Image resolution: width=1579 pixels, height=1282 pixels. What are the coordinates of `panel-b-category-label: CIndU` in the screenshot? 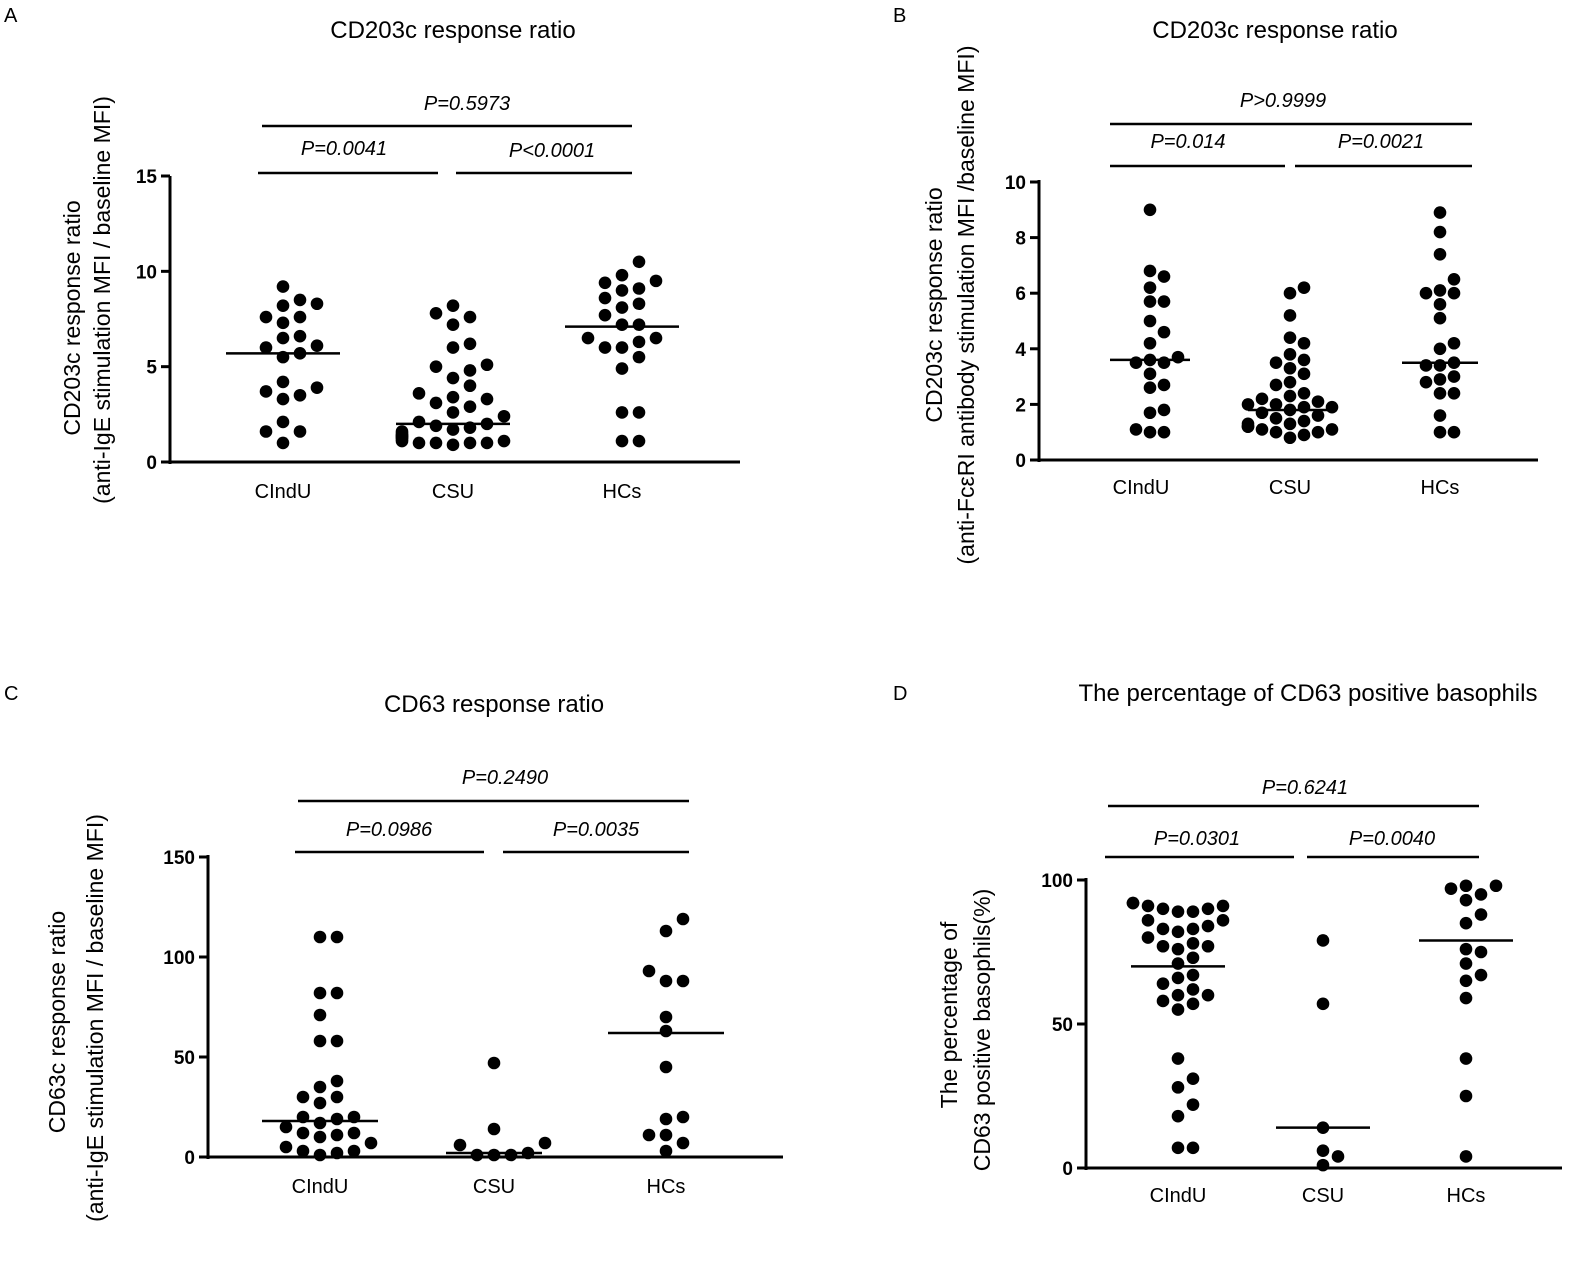 It's located at (1141, 488).